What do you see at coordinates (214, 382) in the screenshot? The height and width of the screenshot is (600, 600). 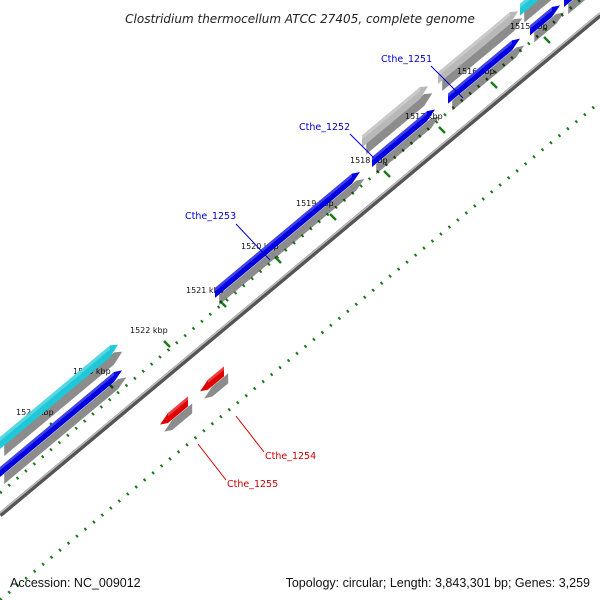 I see `cthe-1254-gene` at bounding box center [214, 382].